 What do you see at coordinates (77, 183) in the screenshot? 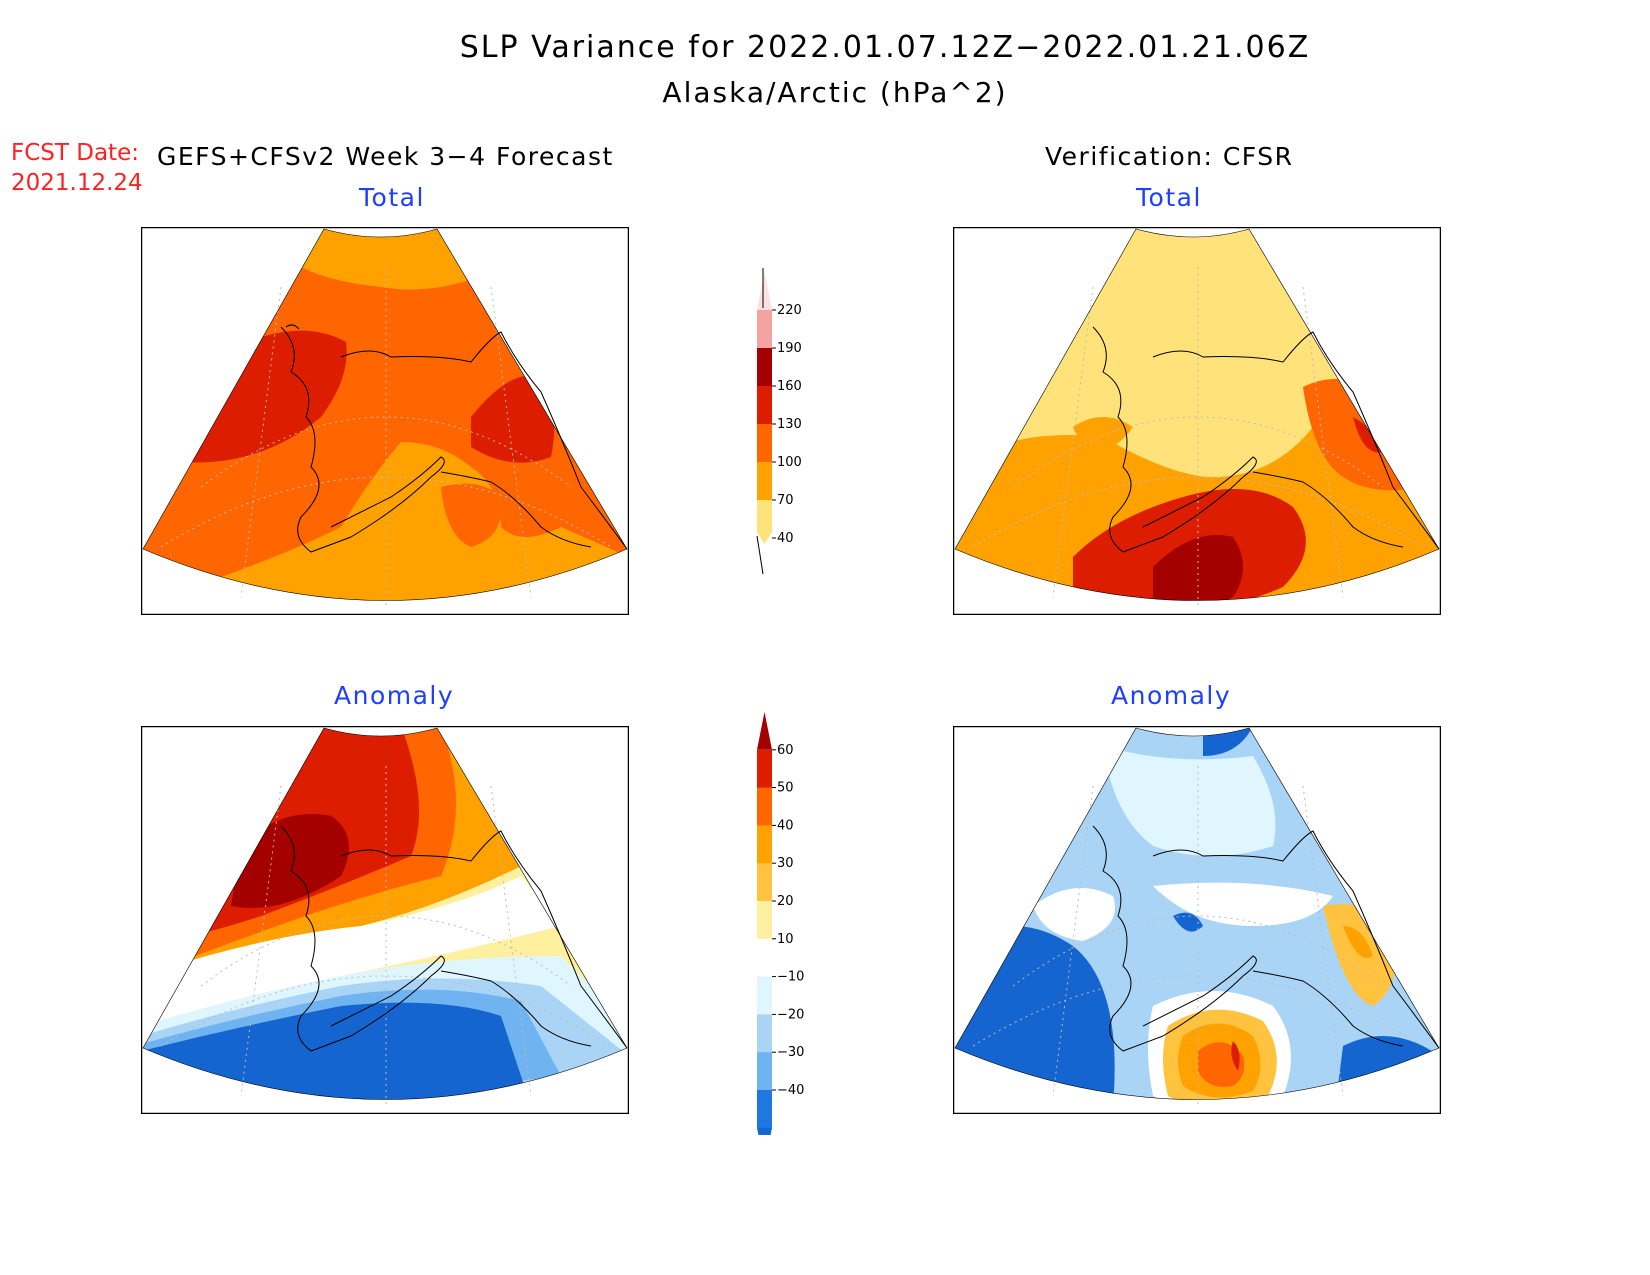
I see `forecast-date-value: 2021.12.24` at bounding box center [77, 183].